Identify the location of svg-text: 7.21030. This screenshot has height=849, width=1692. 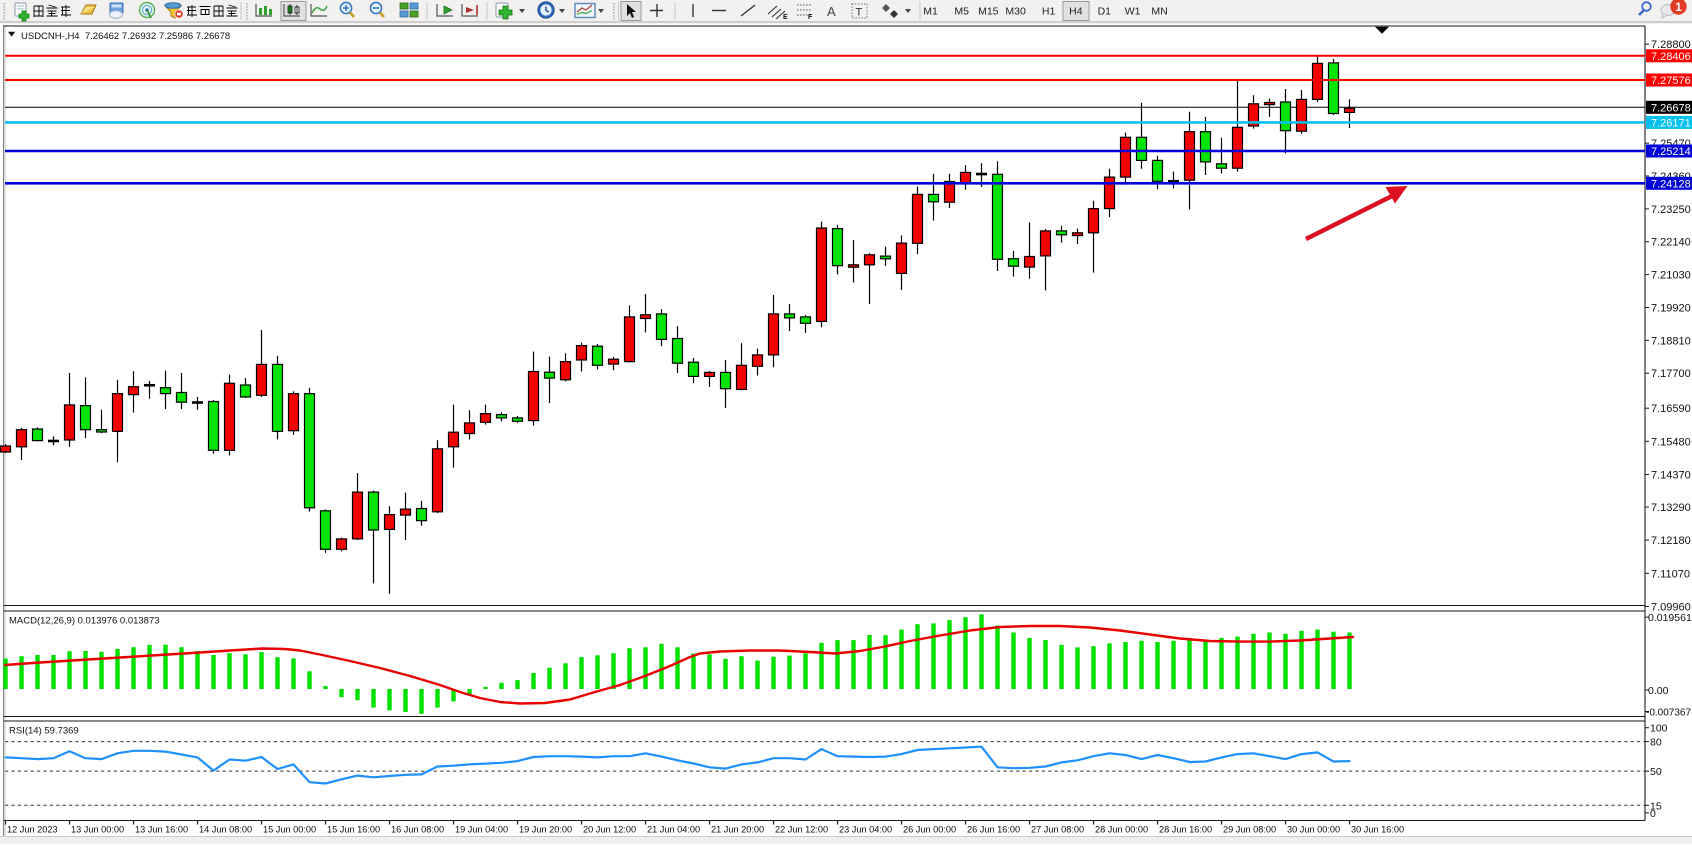
(1671, 276).